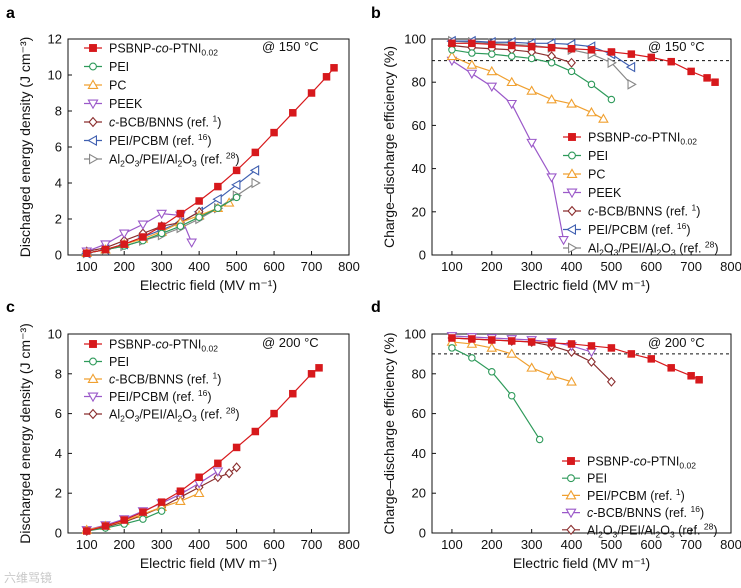  I want to click on legend-entry: c-BCB/BNNS (ref. 16), so click(633, 512).